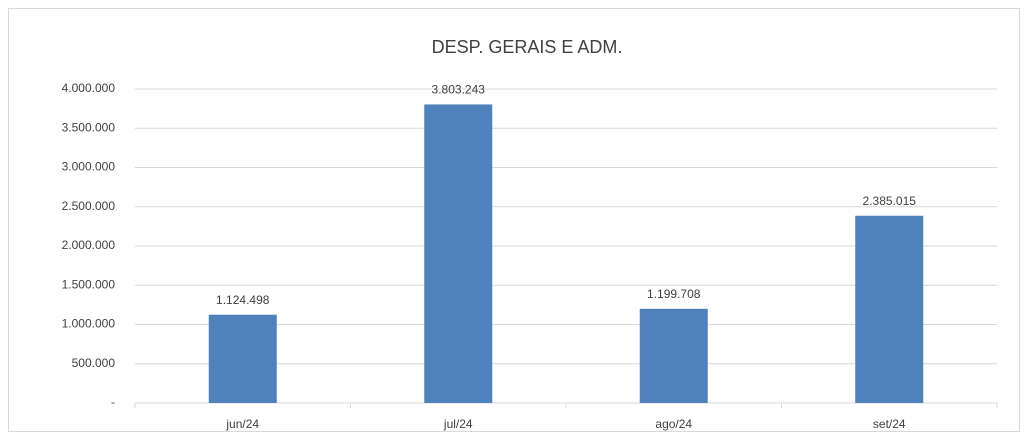 The width and height of the screenshot is (1028, 440). I want to click on y-tick-label: 3.000.000, so click(89, 167).